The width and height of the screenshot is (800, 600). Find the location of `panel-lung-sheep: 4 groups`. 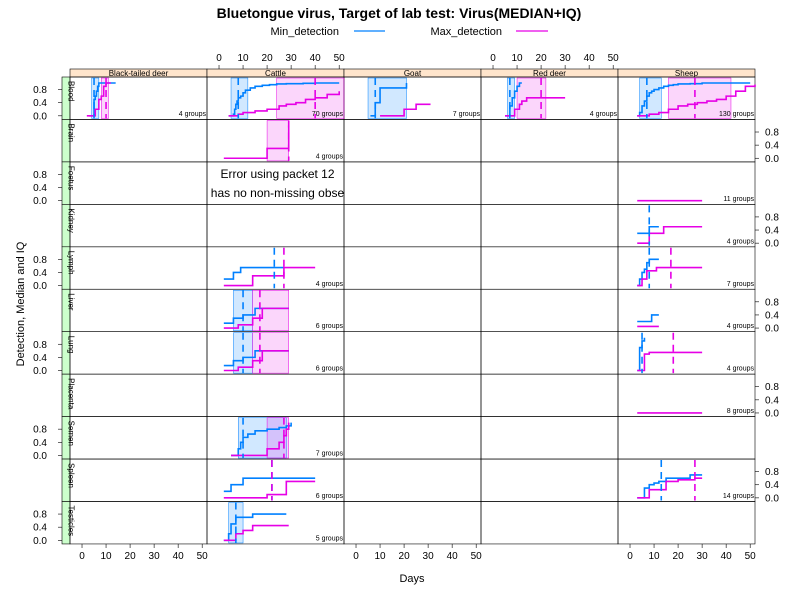

panel-lung-sheep: 4 groups is located at coordinates (696, 353).